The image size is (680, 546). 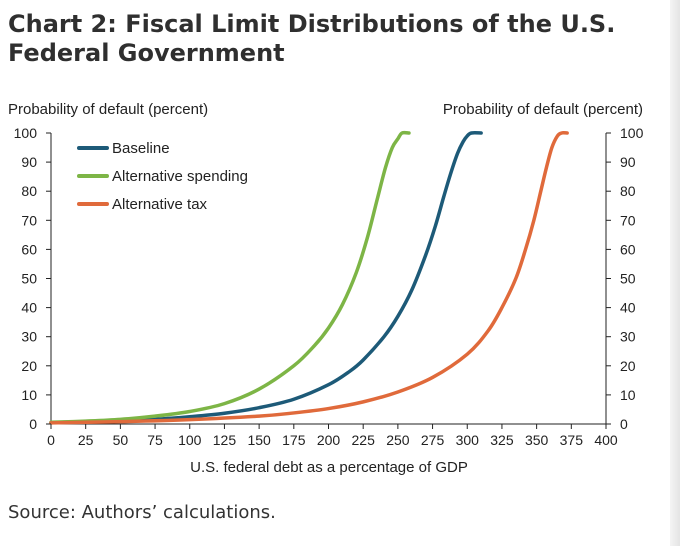 What do you see at coordinates (121, 440) in the screenshot?
I see `x-tick-label: 50` at bounding box center [121, 440].